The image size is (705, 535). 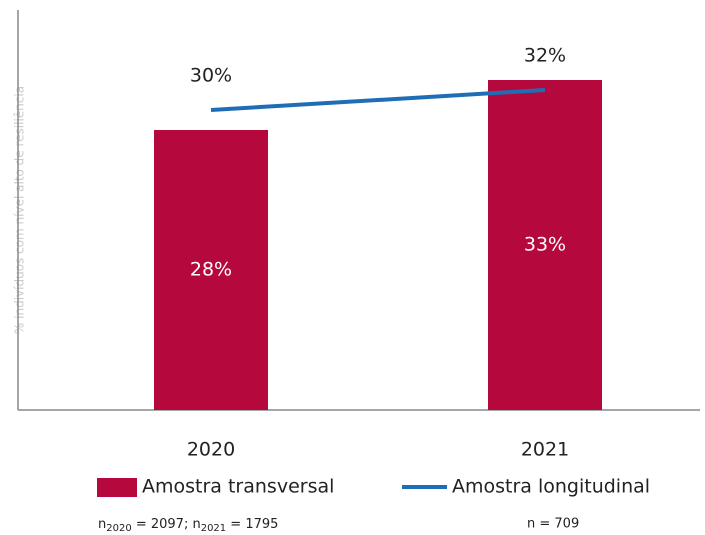 I want to click on line, so click(x=378, y=100).